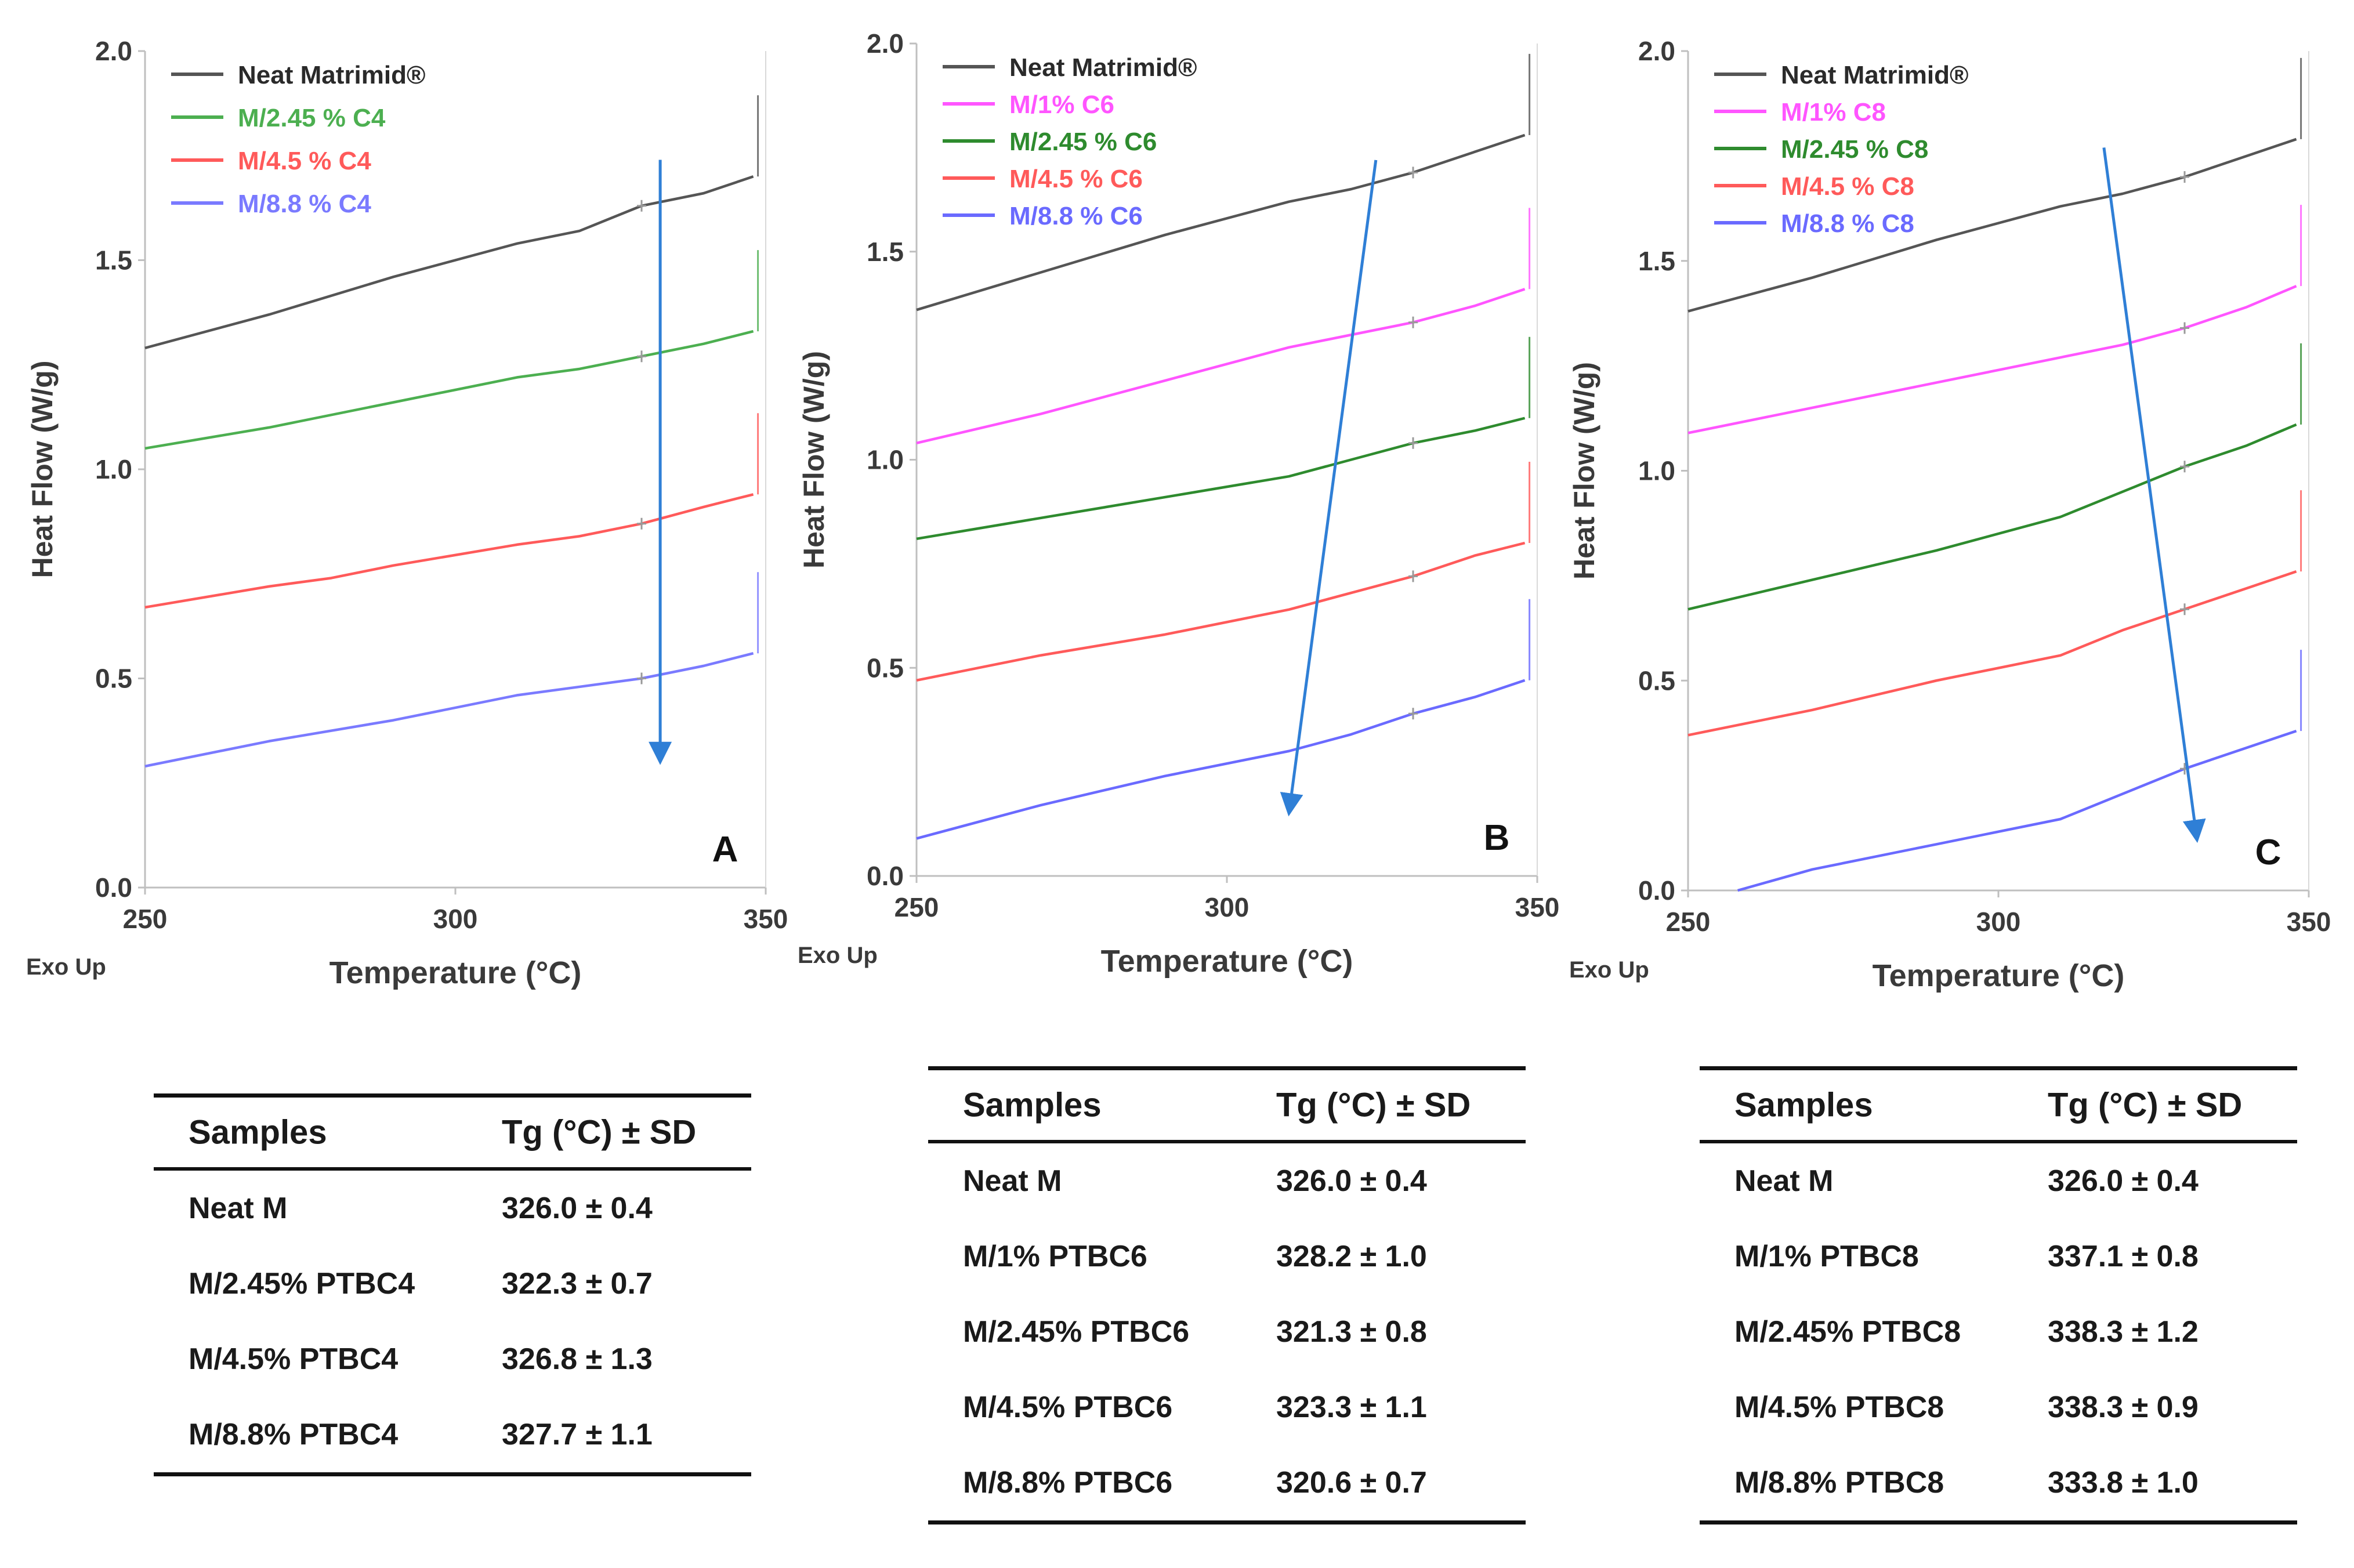 The height and width of the screenshot is (1568, 2354). I want to click on cell-sample: M/8.8% PTBC4, so click(294, 1434).